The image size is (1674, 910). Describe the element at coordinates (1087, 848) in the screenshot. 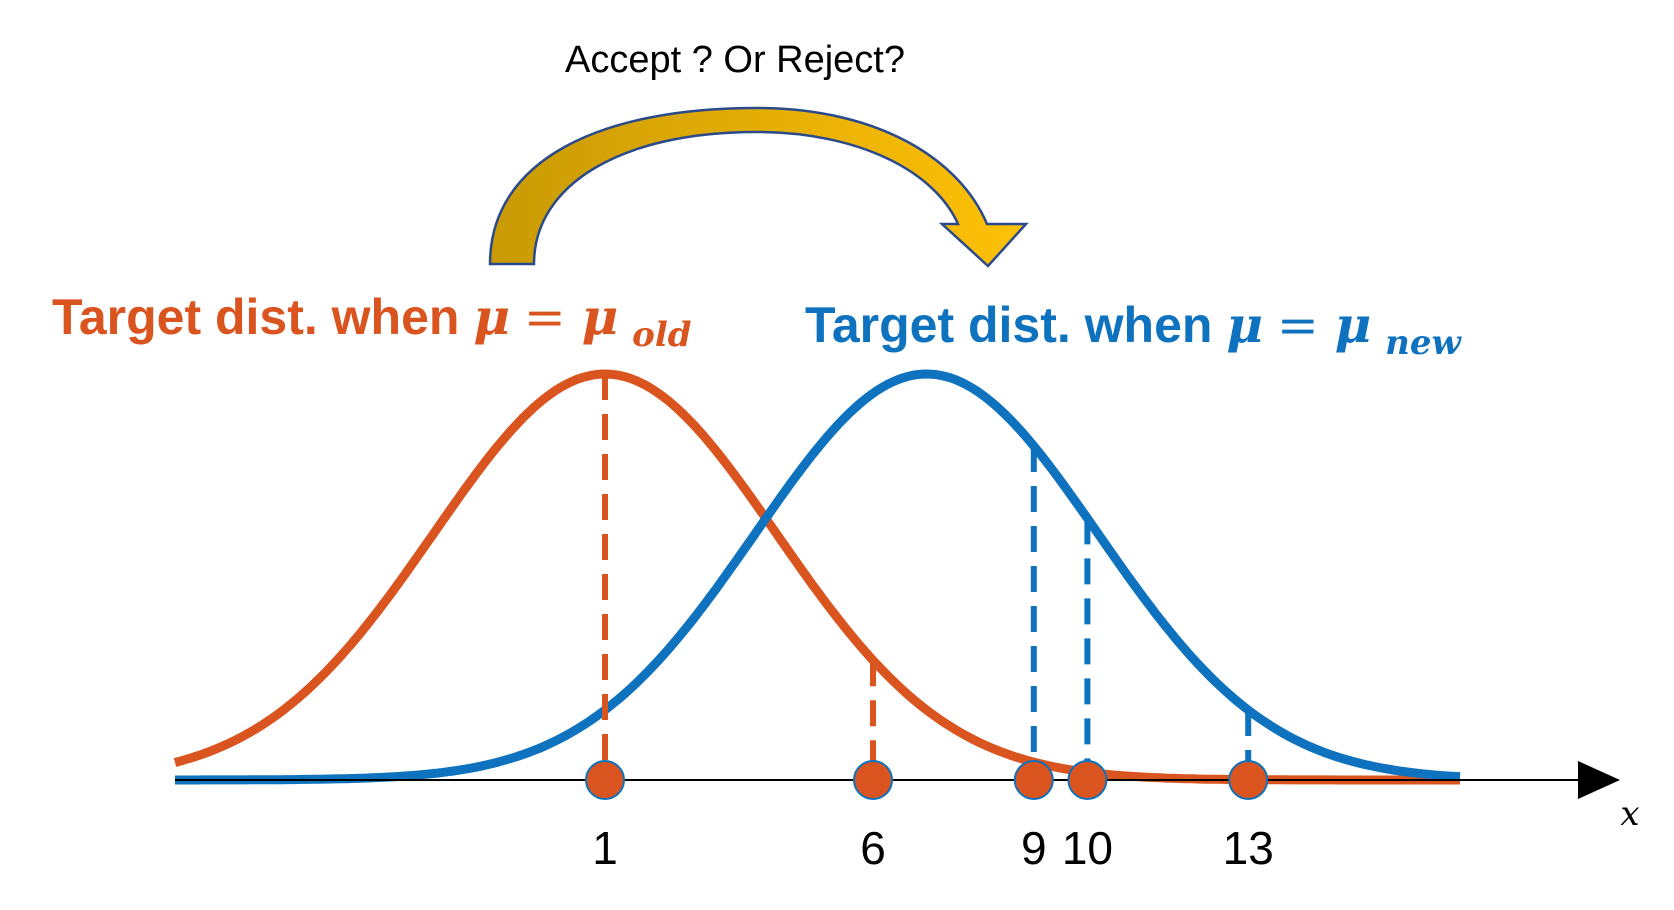

I see `tick-label-10: 10` at that location.